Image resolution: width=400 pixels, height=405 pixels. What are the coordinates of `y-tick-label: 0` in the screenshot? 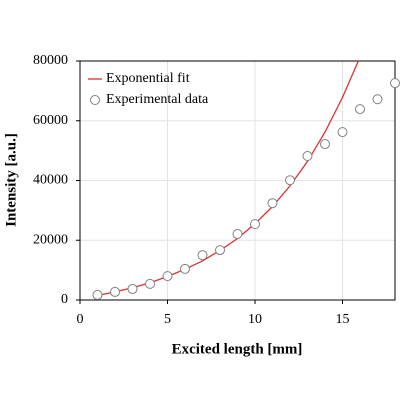 It's located at (64, 299).